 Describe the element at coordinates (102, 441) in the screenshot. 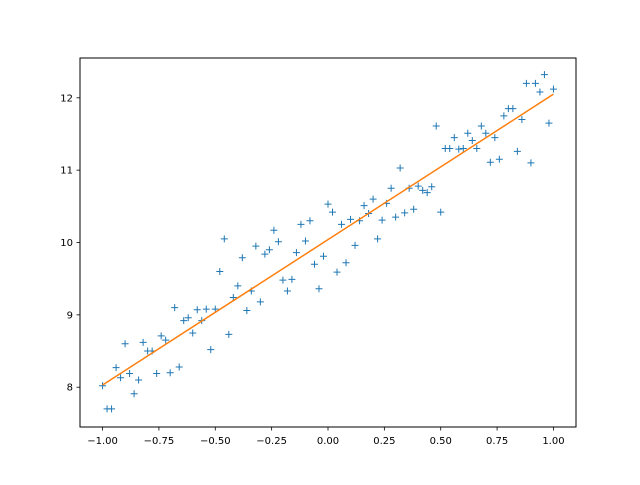

I see `x-tick-label: −1.00` at that location.